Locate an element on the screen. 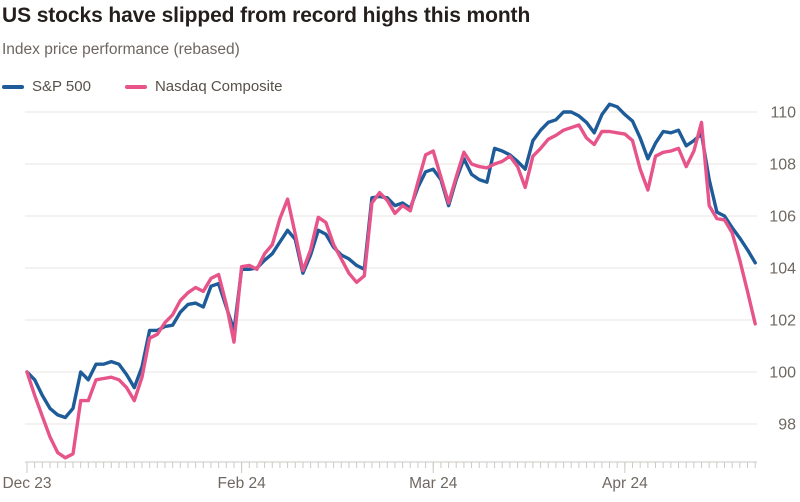 The height and width of the screenshot is (502, 800). legend-label-nasdaq: Nasdaq Composite is located at coordinates (218, 86).